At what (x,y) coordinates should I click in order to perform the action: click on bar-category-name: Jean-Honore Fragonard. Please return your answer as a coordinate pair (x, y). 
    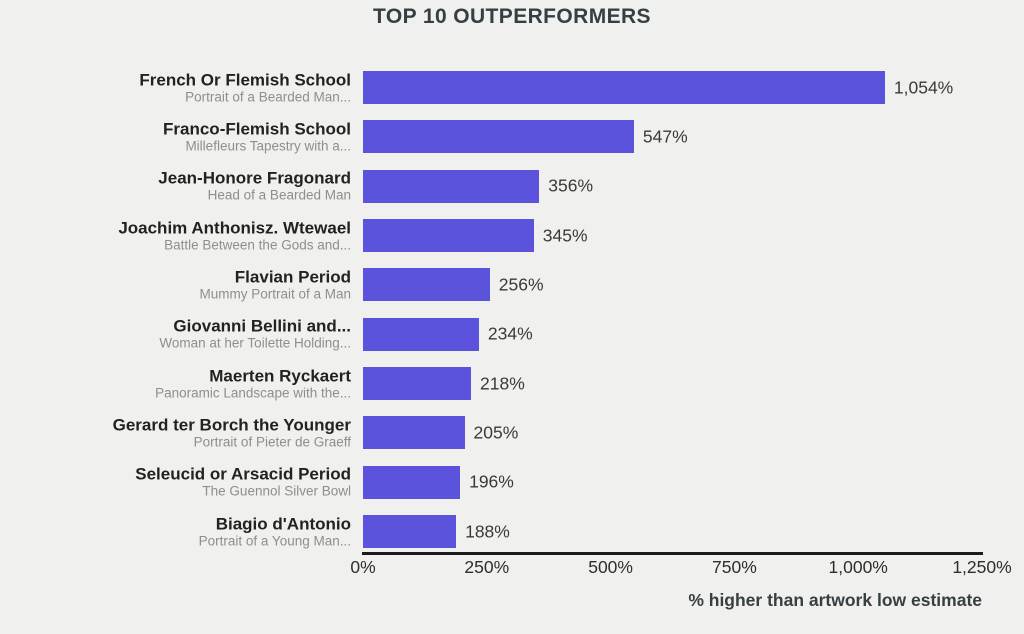
    Looking at the image, I should click on (254, 178).